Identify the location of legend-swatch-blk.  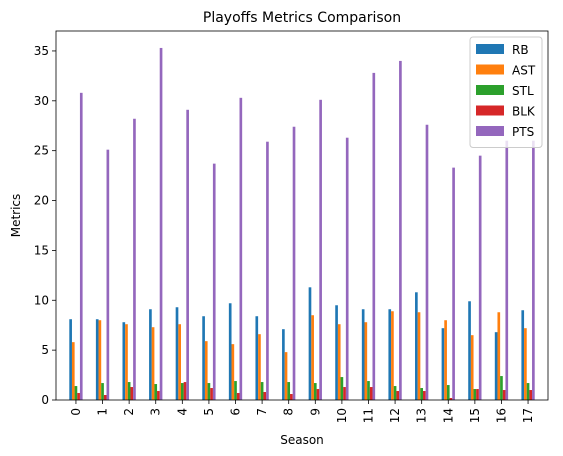
(490, 110).